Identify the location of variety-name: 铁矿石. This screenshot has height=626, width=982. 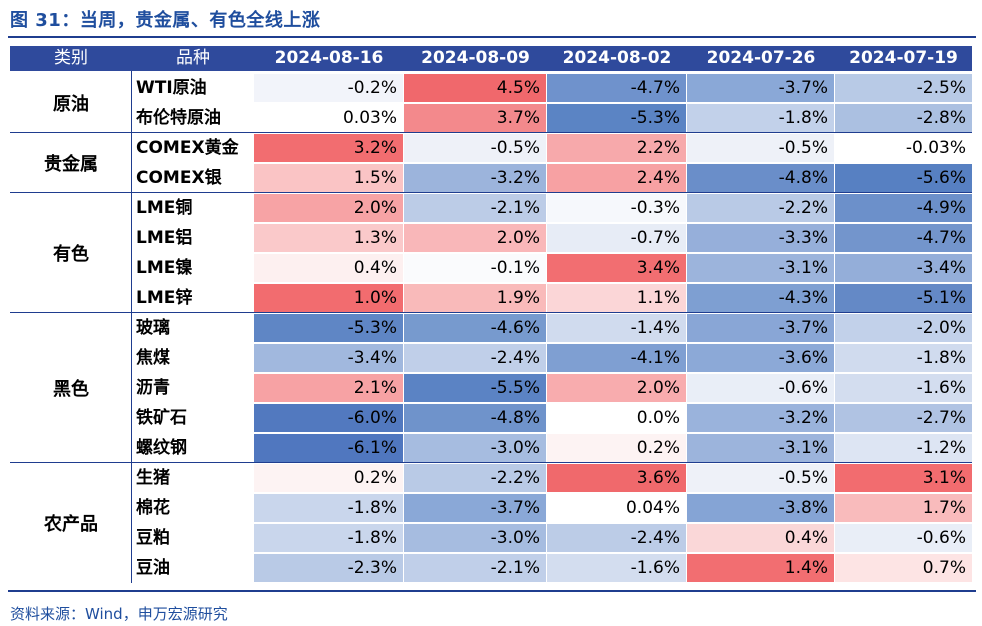
(161, 418).